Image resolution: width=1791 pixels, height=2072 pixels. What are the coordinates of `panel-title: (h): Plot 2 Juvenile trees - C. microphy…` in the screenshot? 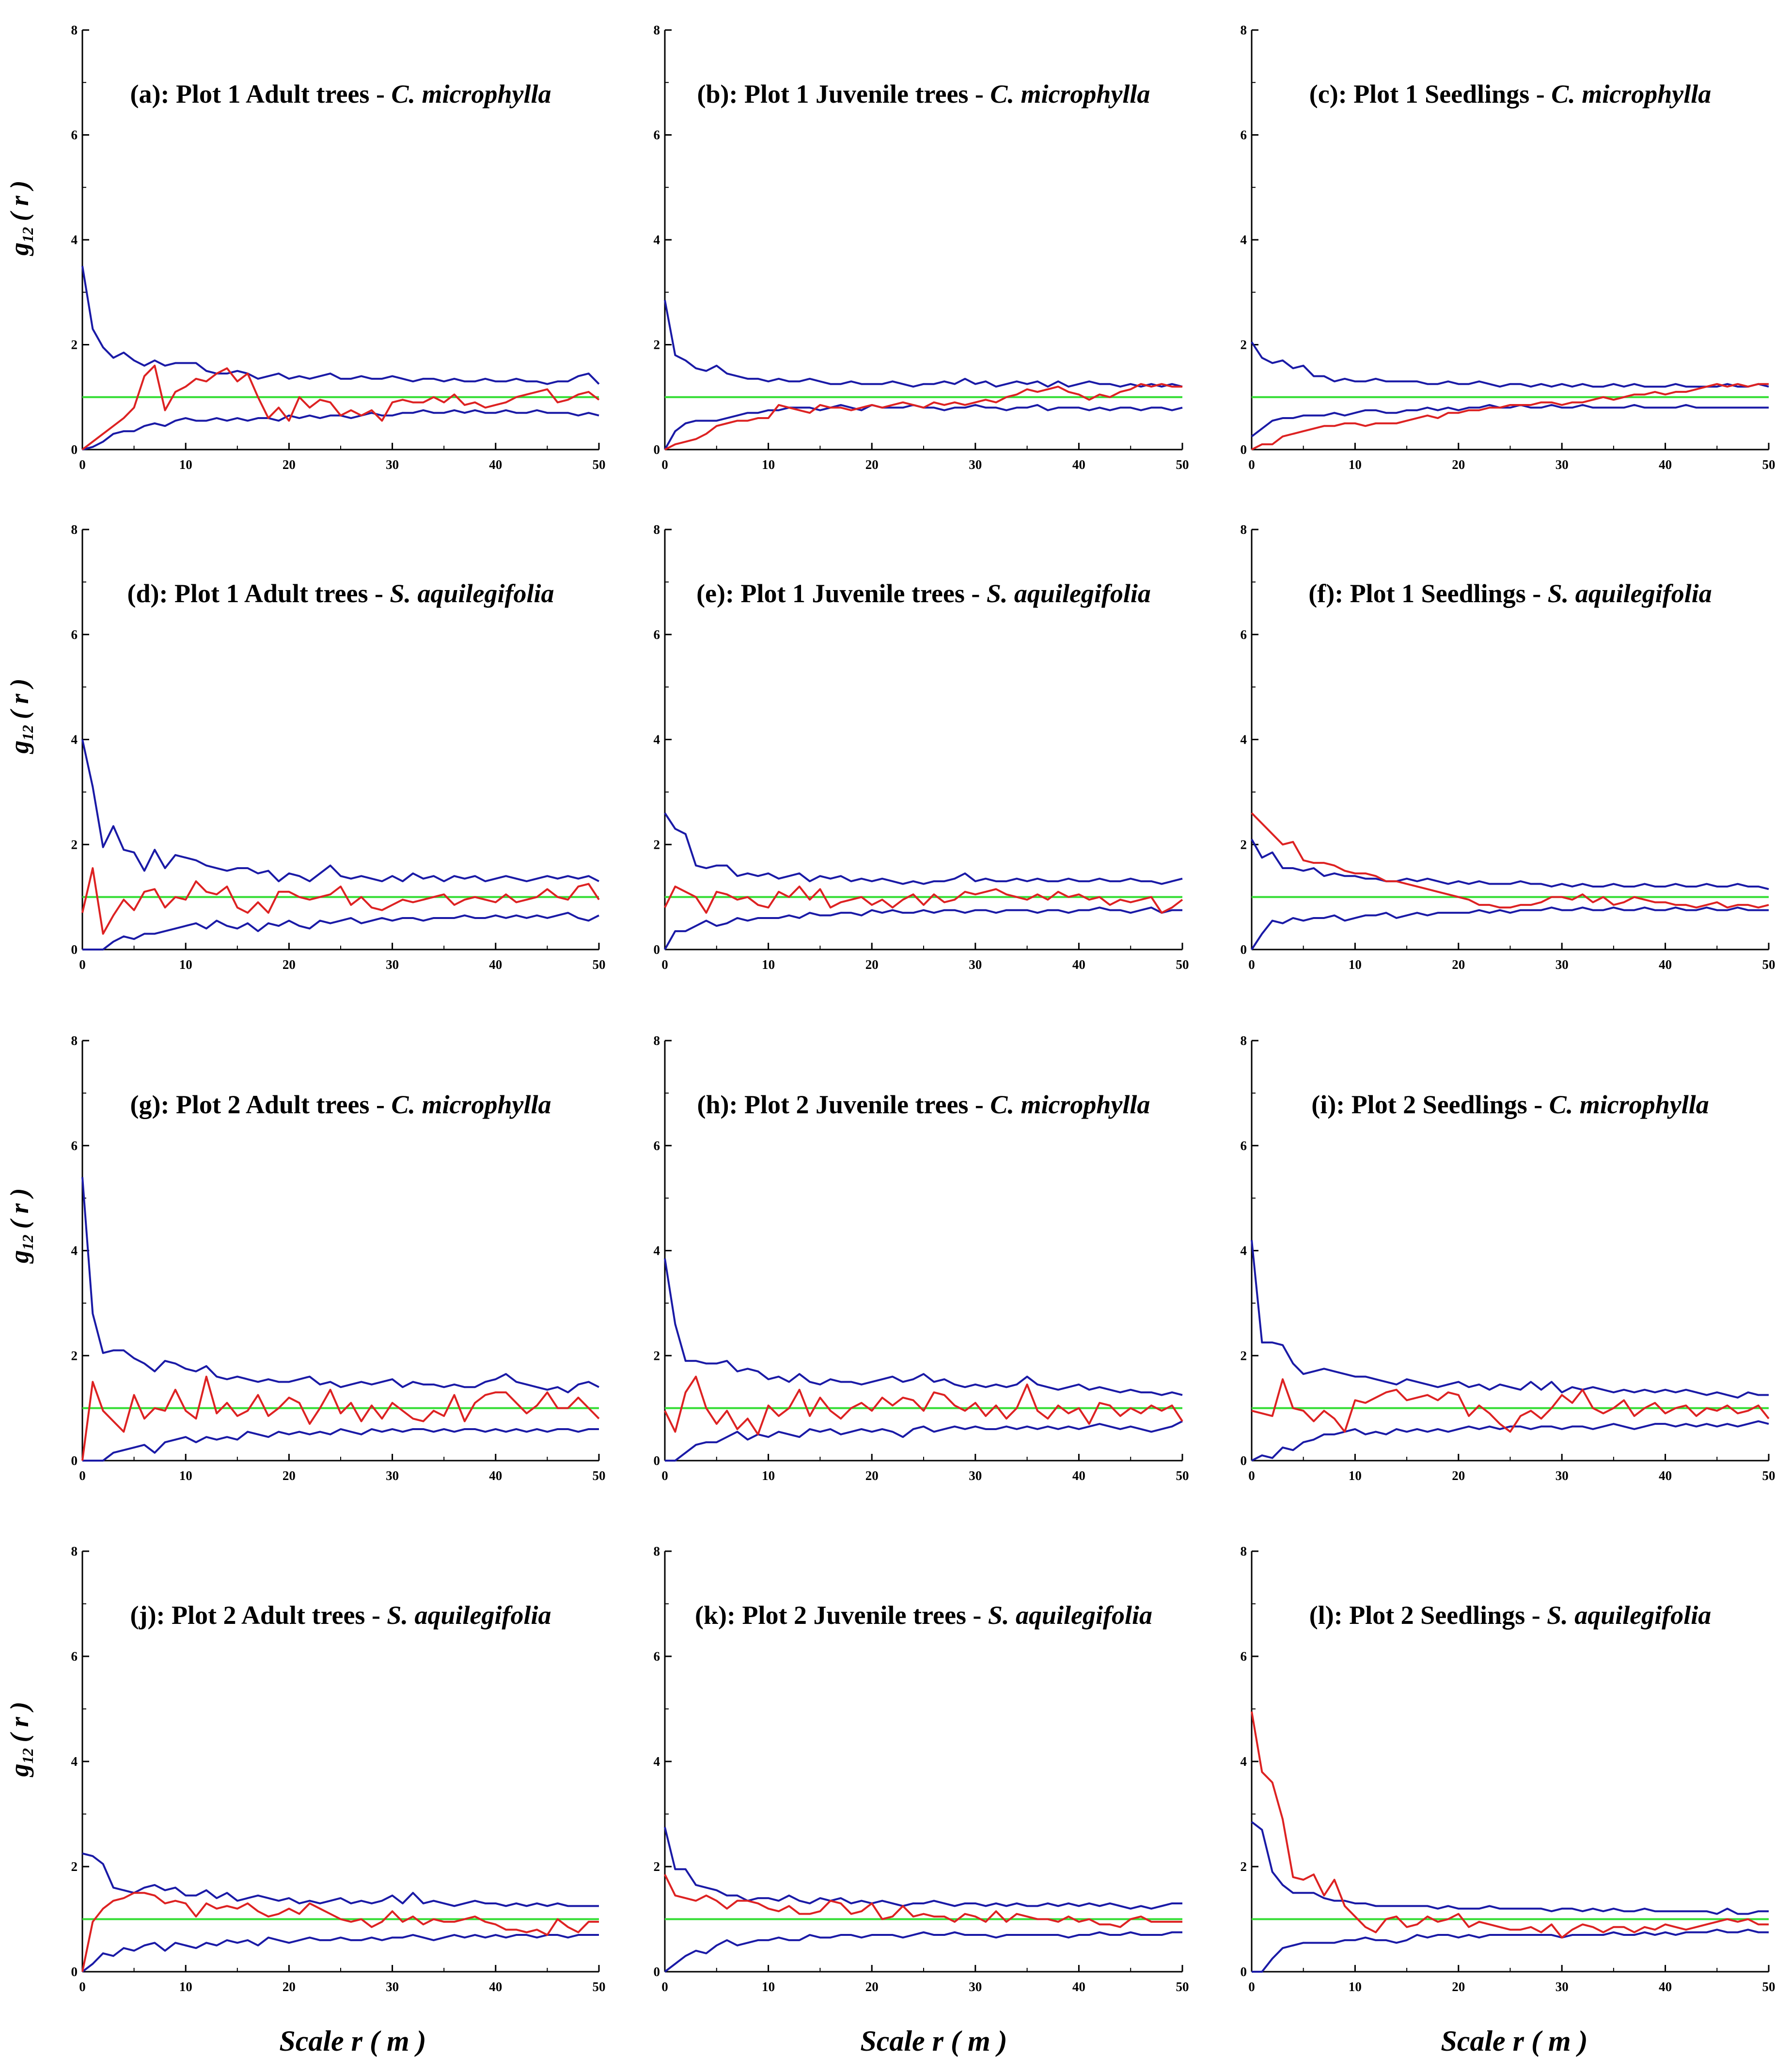 It's located at (923, 1104).